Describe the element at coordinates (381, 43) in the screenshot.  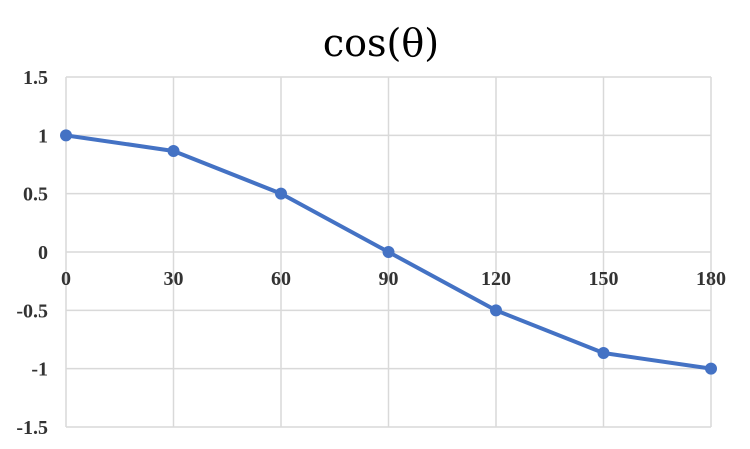
I see `chart-title: cos(θ)` at that location.